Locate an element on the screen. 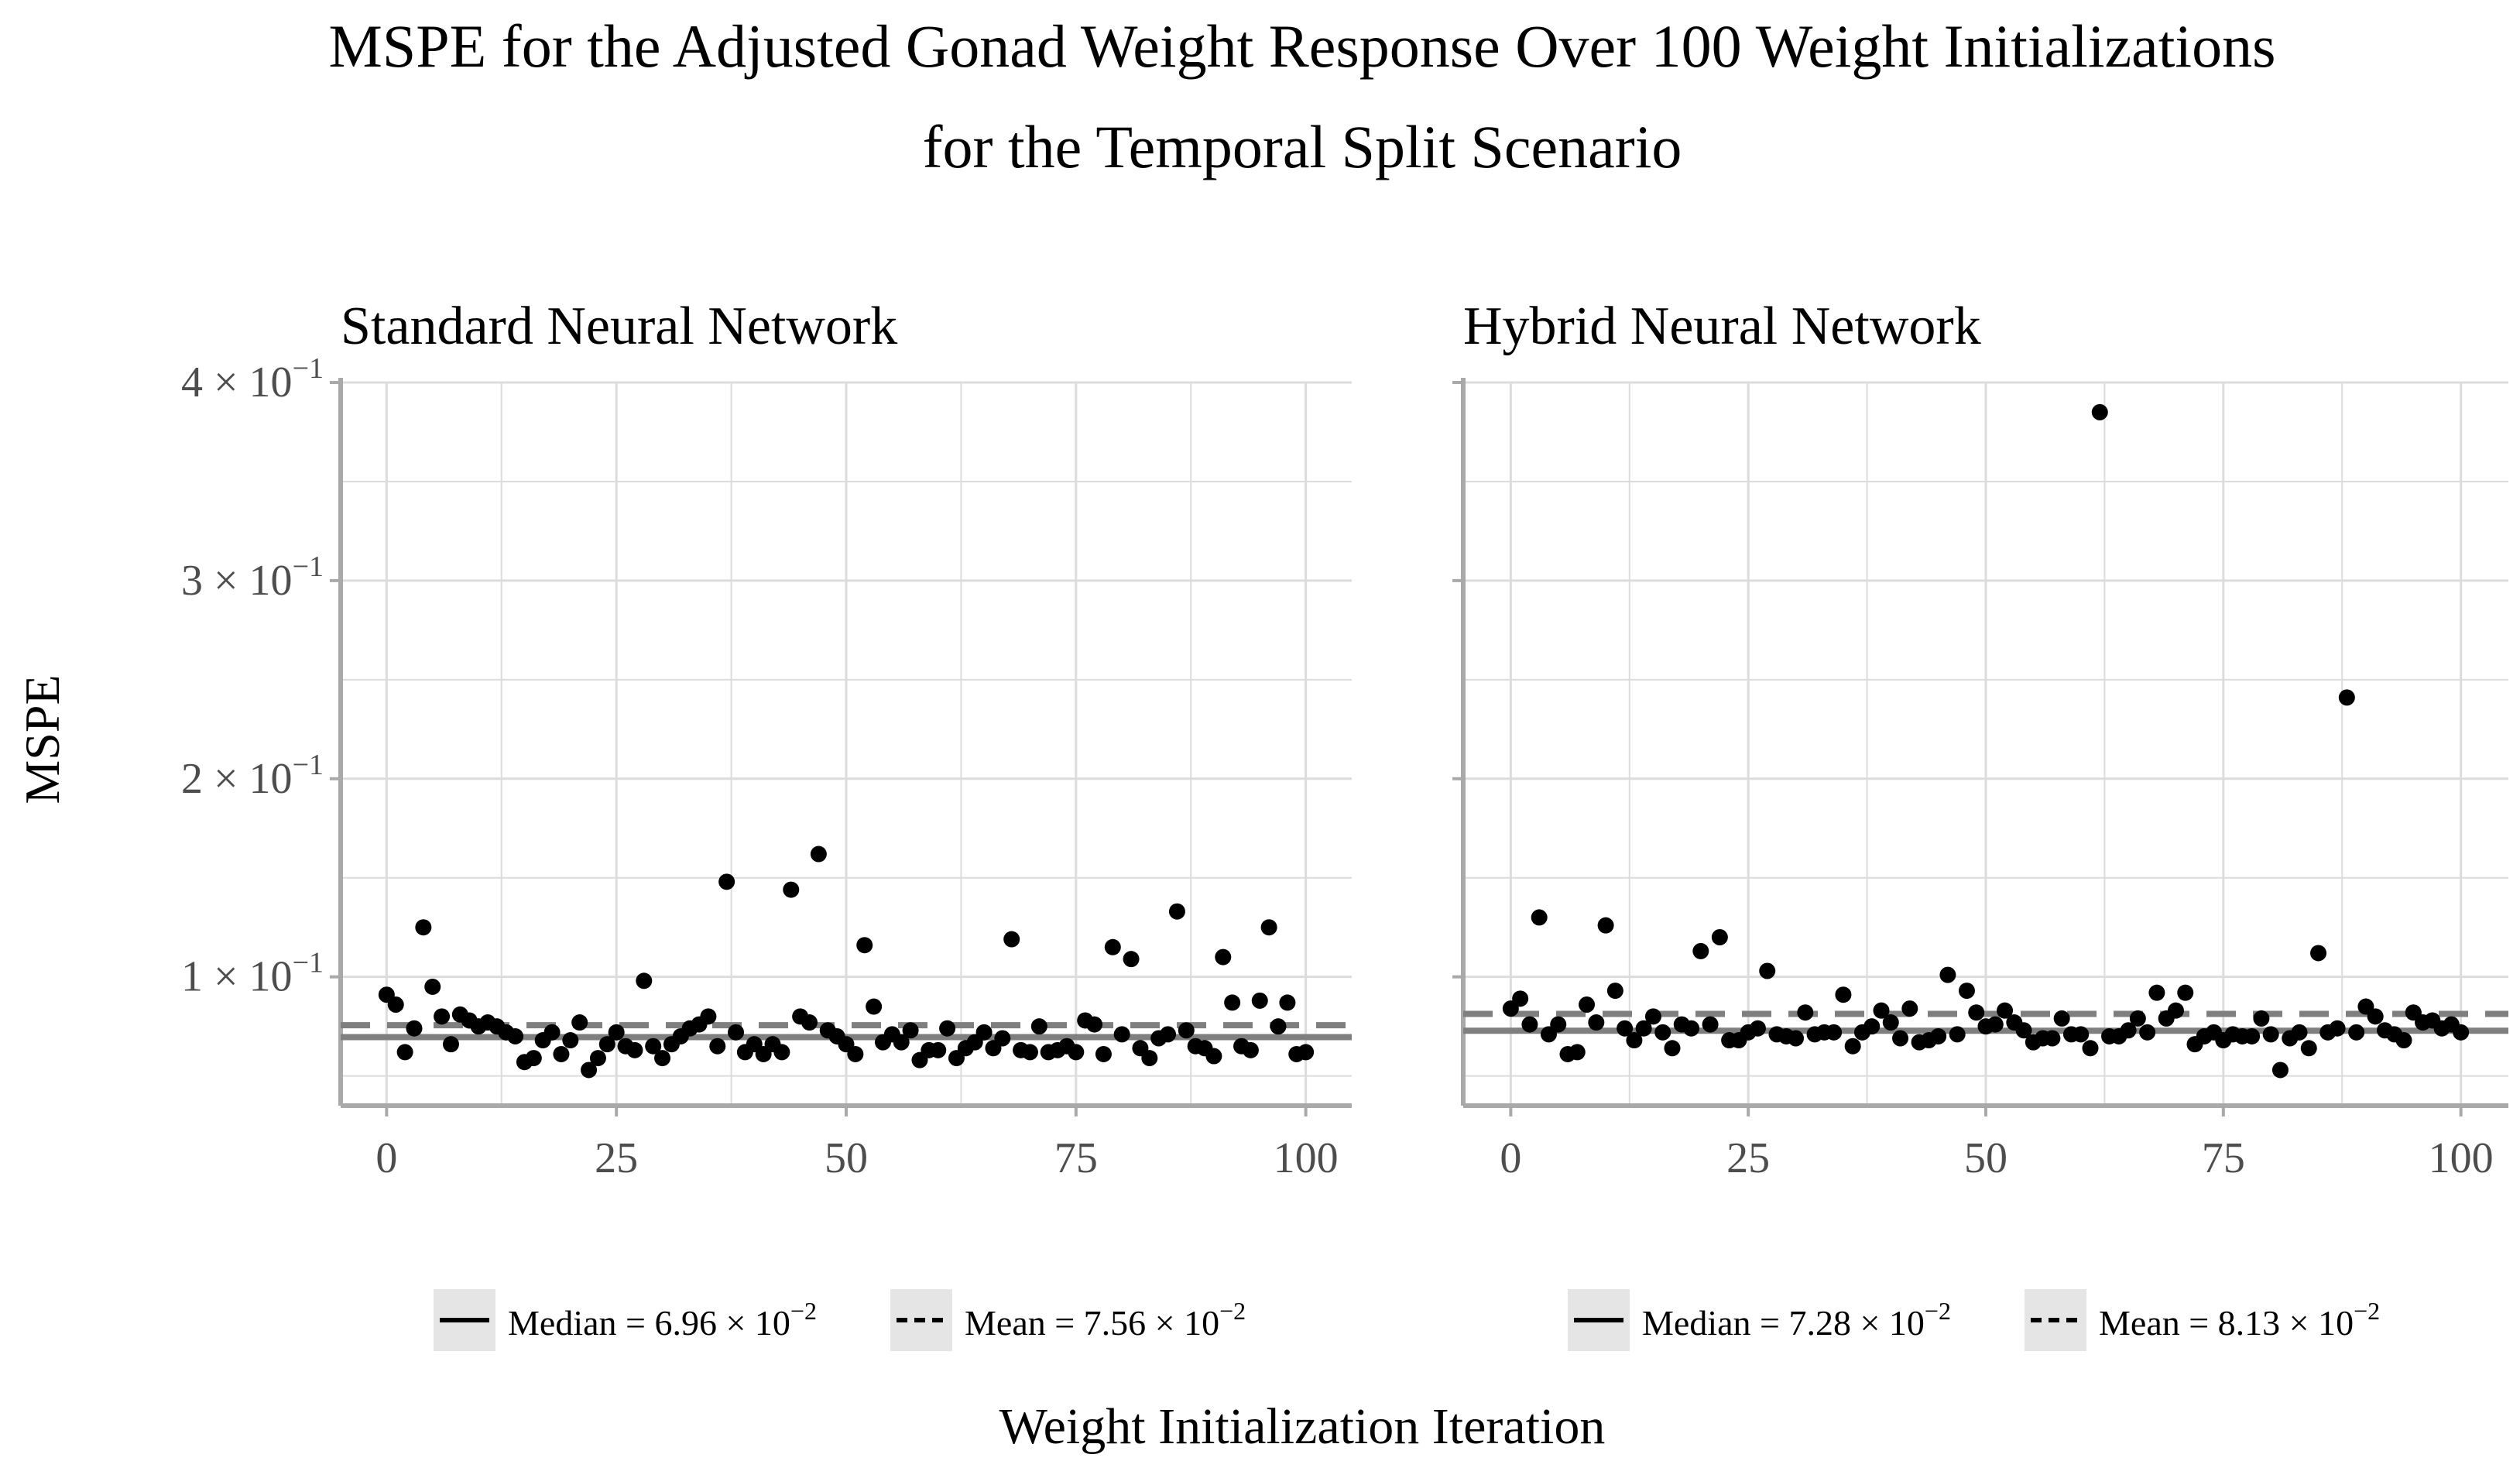 The image size is (2520, 1468). legend: Median = 7.28 × 10−2 Mean = 8.13 × 10−2 is located at coordinates (1974, 1320).